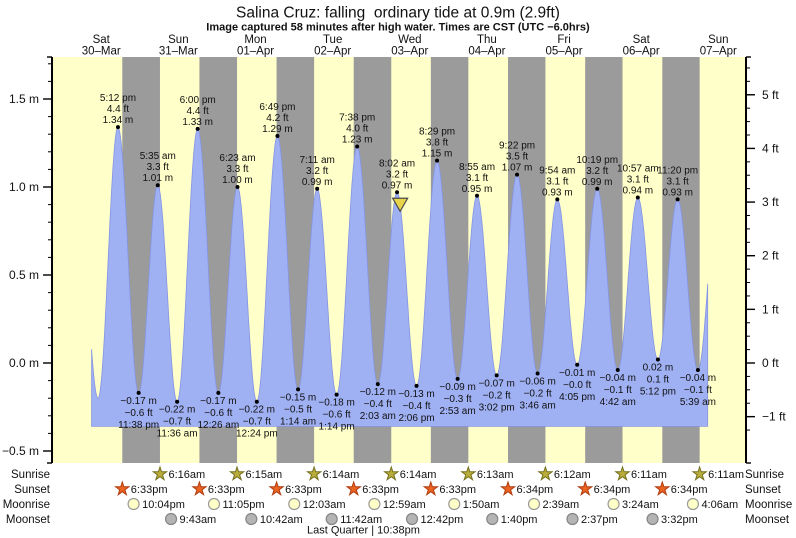 The width and height of the screenshot is (796, 538). I want to click on low-tide-label: 4:05 pm, so click(577, 397).